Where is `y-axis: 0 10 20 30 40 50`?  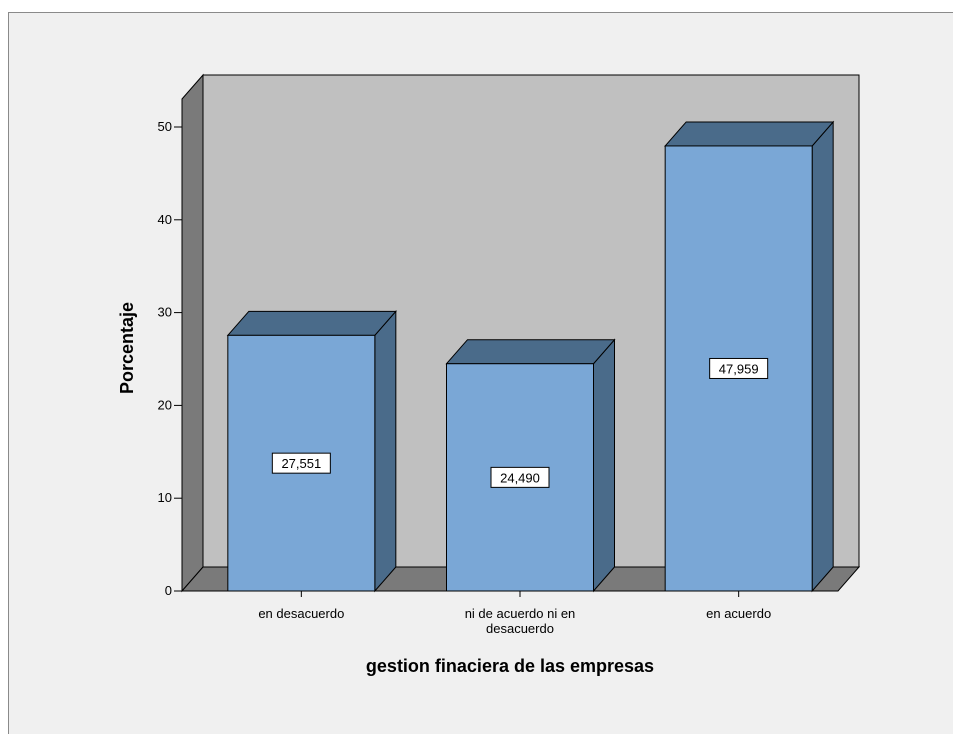
y-axis: 0 10 20 30 40 50 is located at coordinates (170, 358).